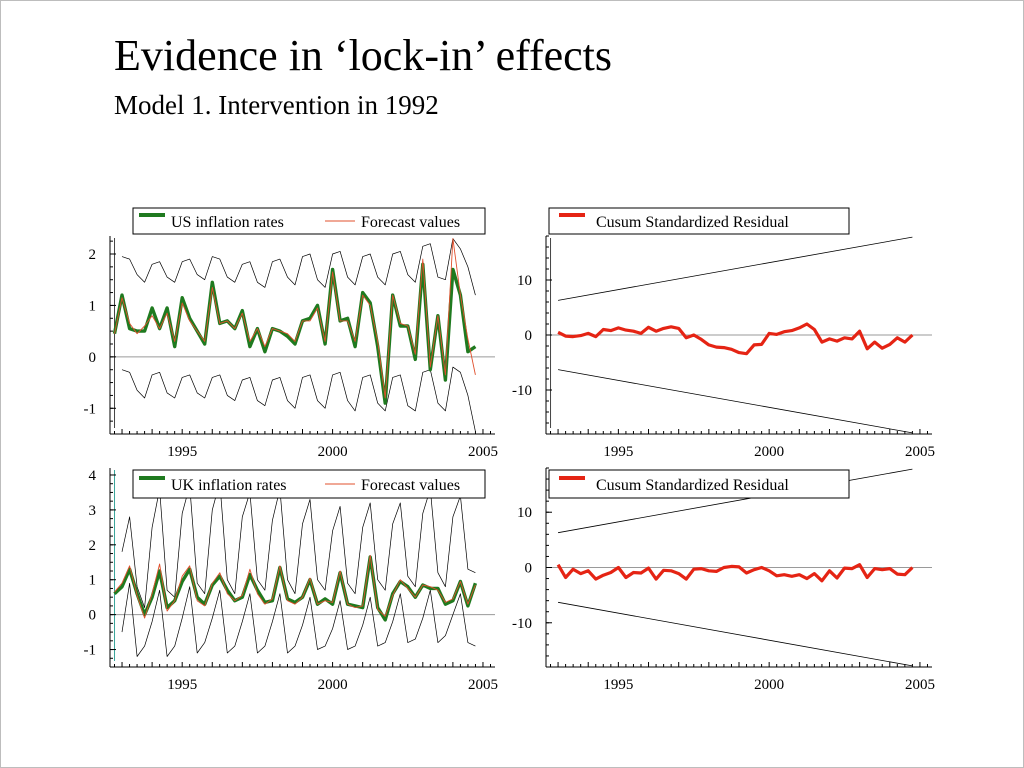 The width and height of the screenshot is (1024, 768). I want to click on legend: US inflation rates Forecast values, so click(309, 221).